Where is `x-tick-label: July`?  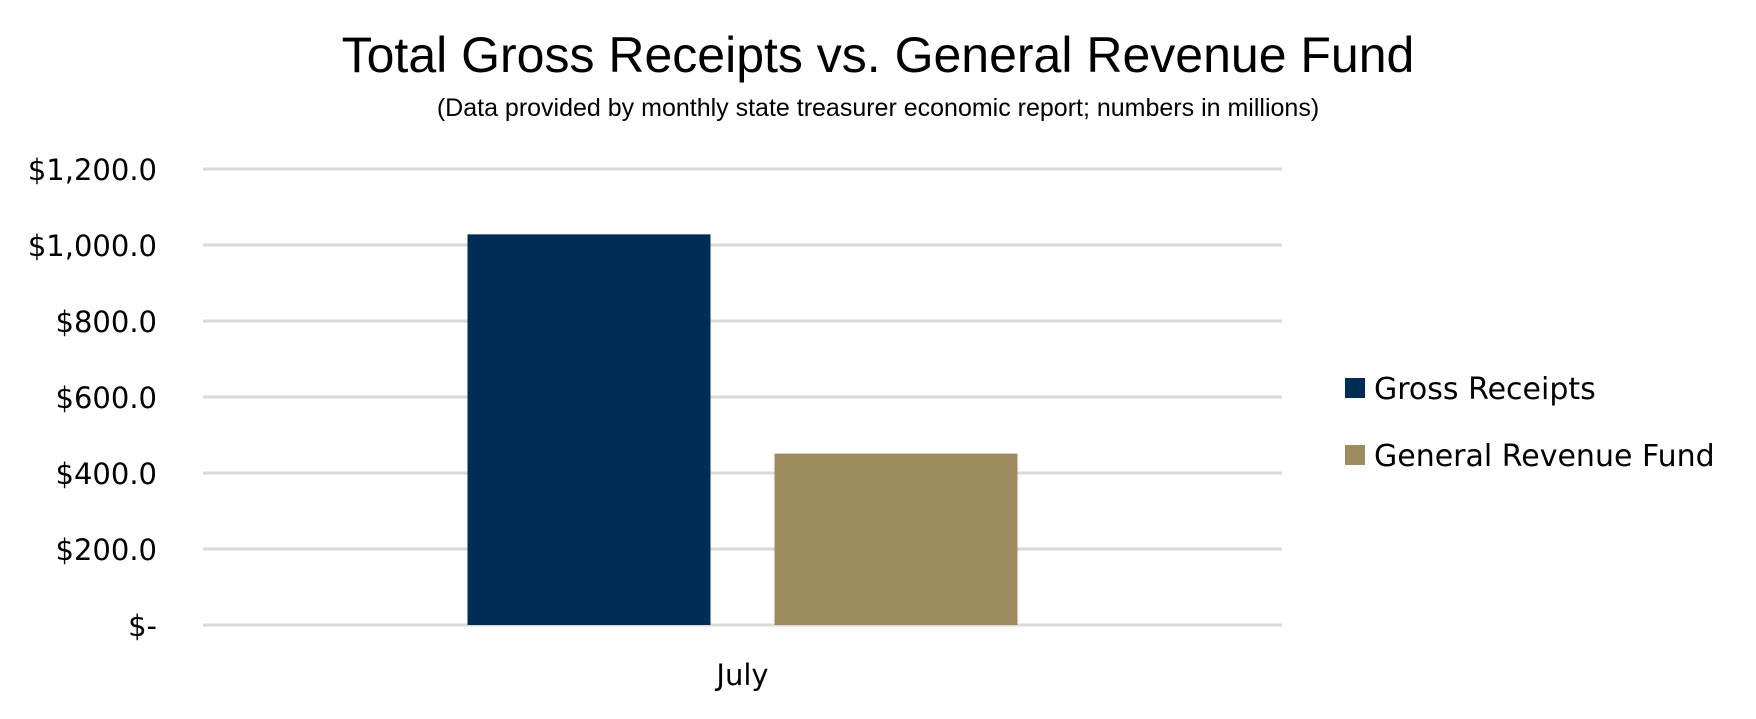 x-tick-label: July is located at coordinates (741, 675).